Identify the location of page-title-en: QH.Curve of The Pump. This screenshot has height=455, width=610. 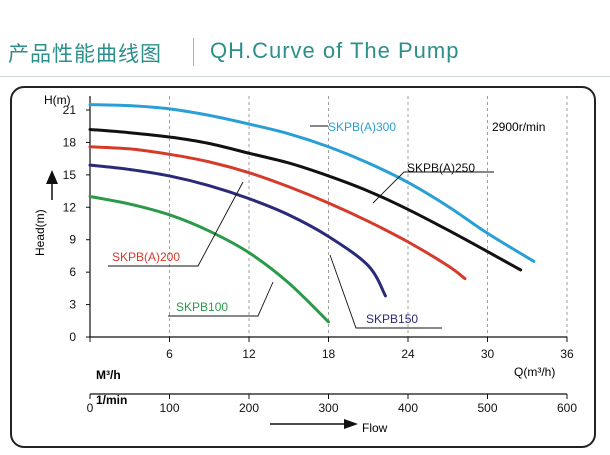
(335, 50).